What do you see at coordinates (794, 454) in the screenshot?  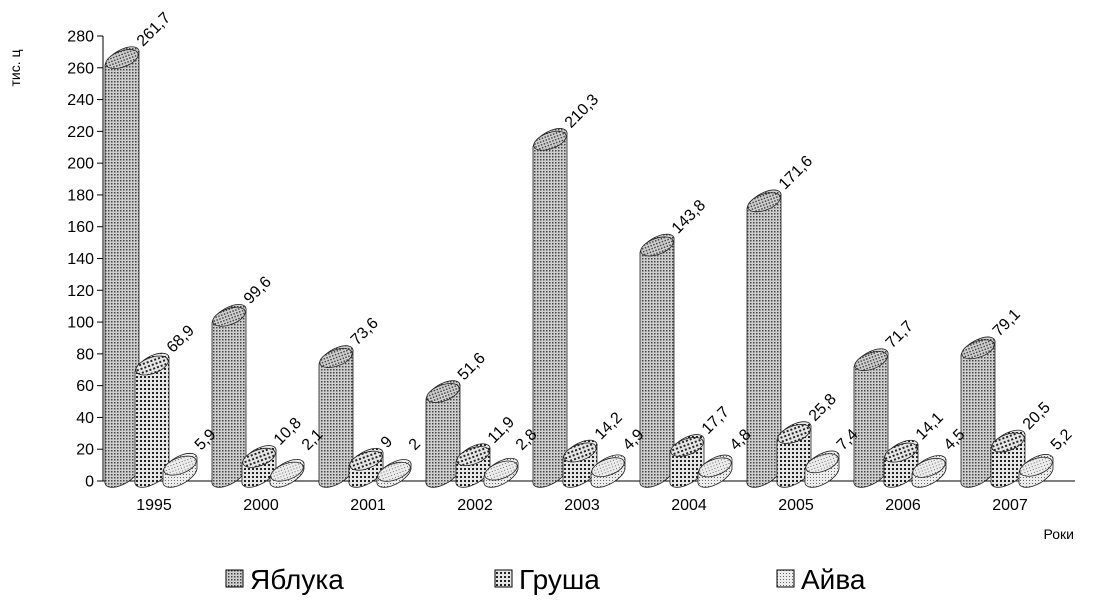 I see `bar-Груша-2005` at bounding box center [794, 454].